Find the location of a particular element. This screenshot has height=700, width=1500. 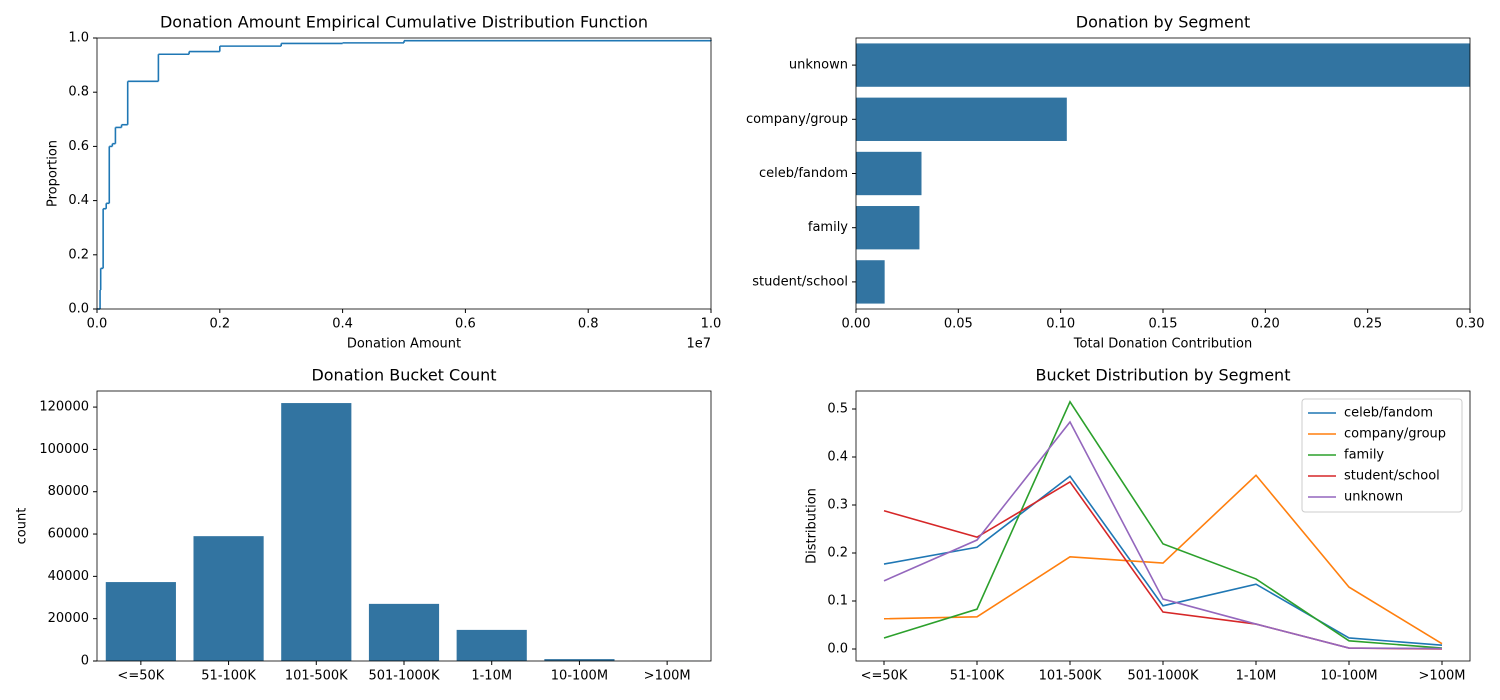

y-axis-label: Distribution is located at coordinates (812, 526).